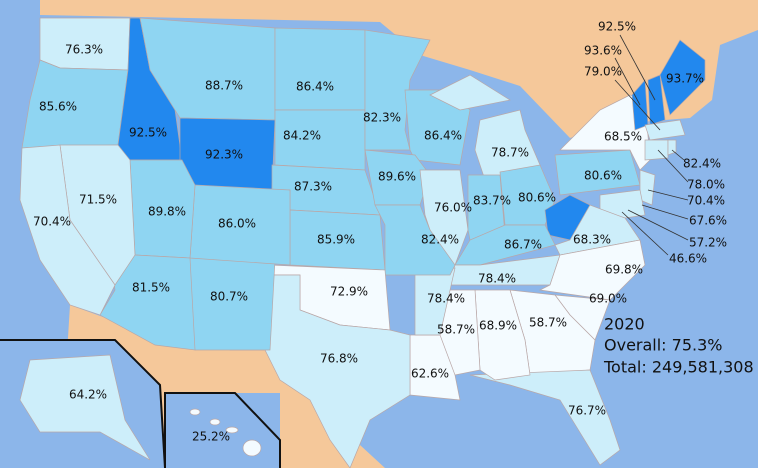 The height and width of the screenshot is (468, 758). Describe the element at coordinates (688, 259) in the screenshot. I see `state-label: 46.6%` at that location.